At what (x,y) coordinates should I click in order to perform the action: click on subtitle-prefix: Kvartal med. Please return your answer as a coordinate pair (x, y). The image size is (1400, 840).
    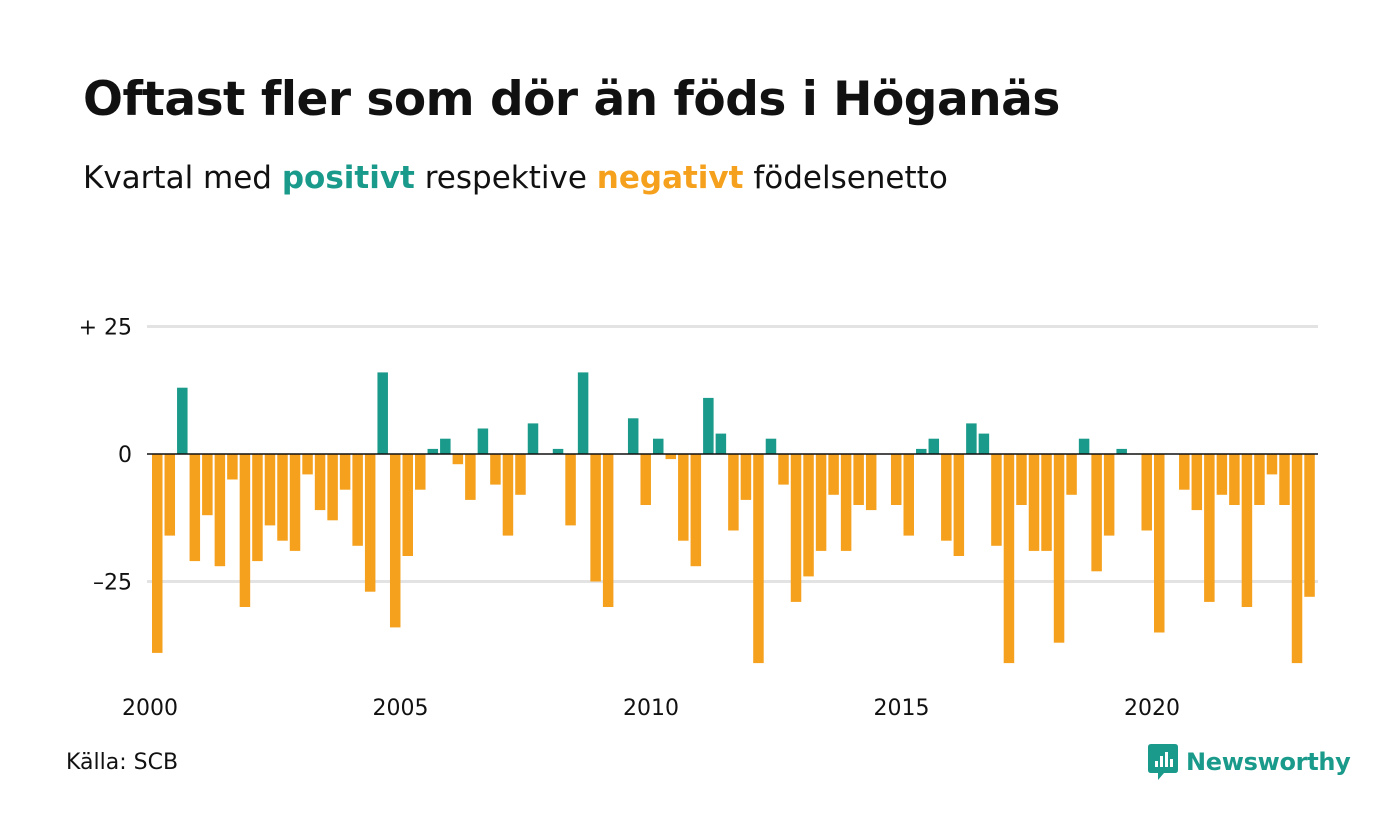
    Looking at the image, I should click on (182, 178).